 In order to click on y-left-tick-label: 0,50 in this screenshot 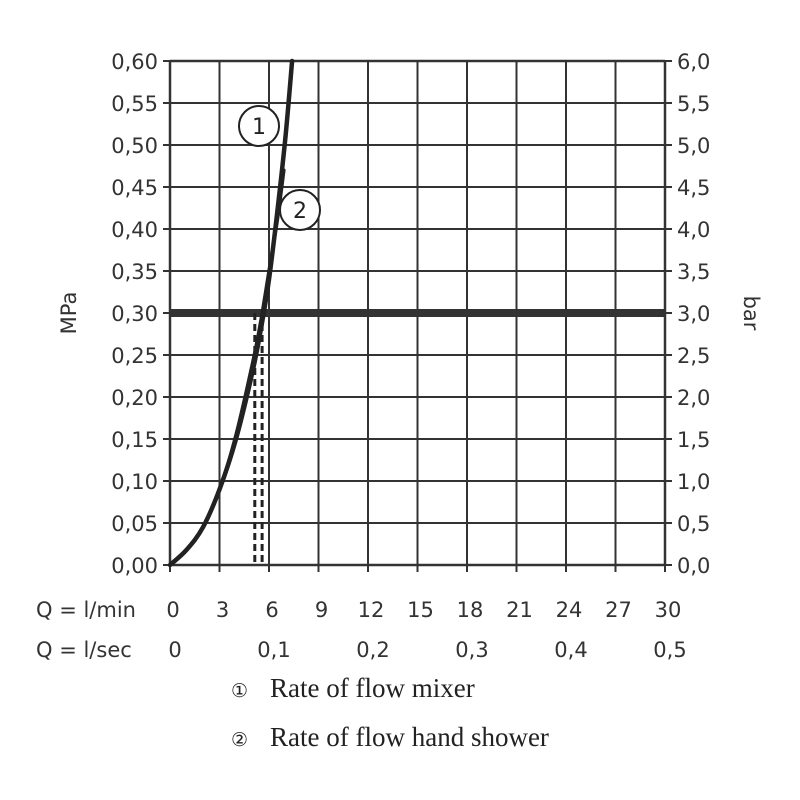, I will do `click(134, 146)`.